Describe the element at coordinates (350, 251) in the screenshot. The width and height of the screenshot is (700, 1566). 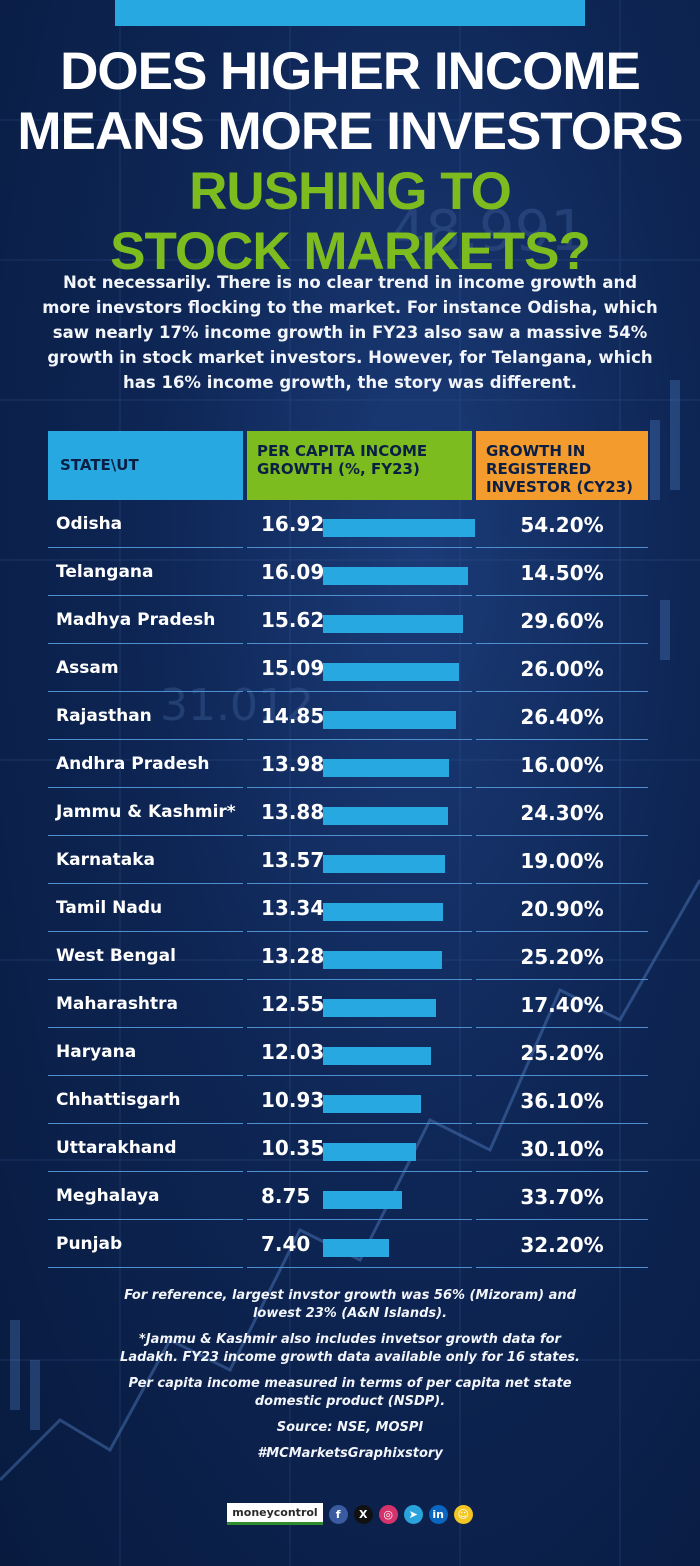
I see `title-line-4: STOCK MARKETS?` at that location.